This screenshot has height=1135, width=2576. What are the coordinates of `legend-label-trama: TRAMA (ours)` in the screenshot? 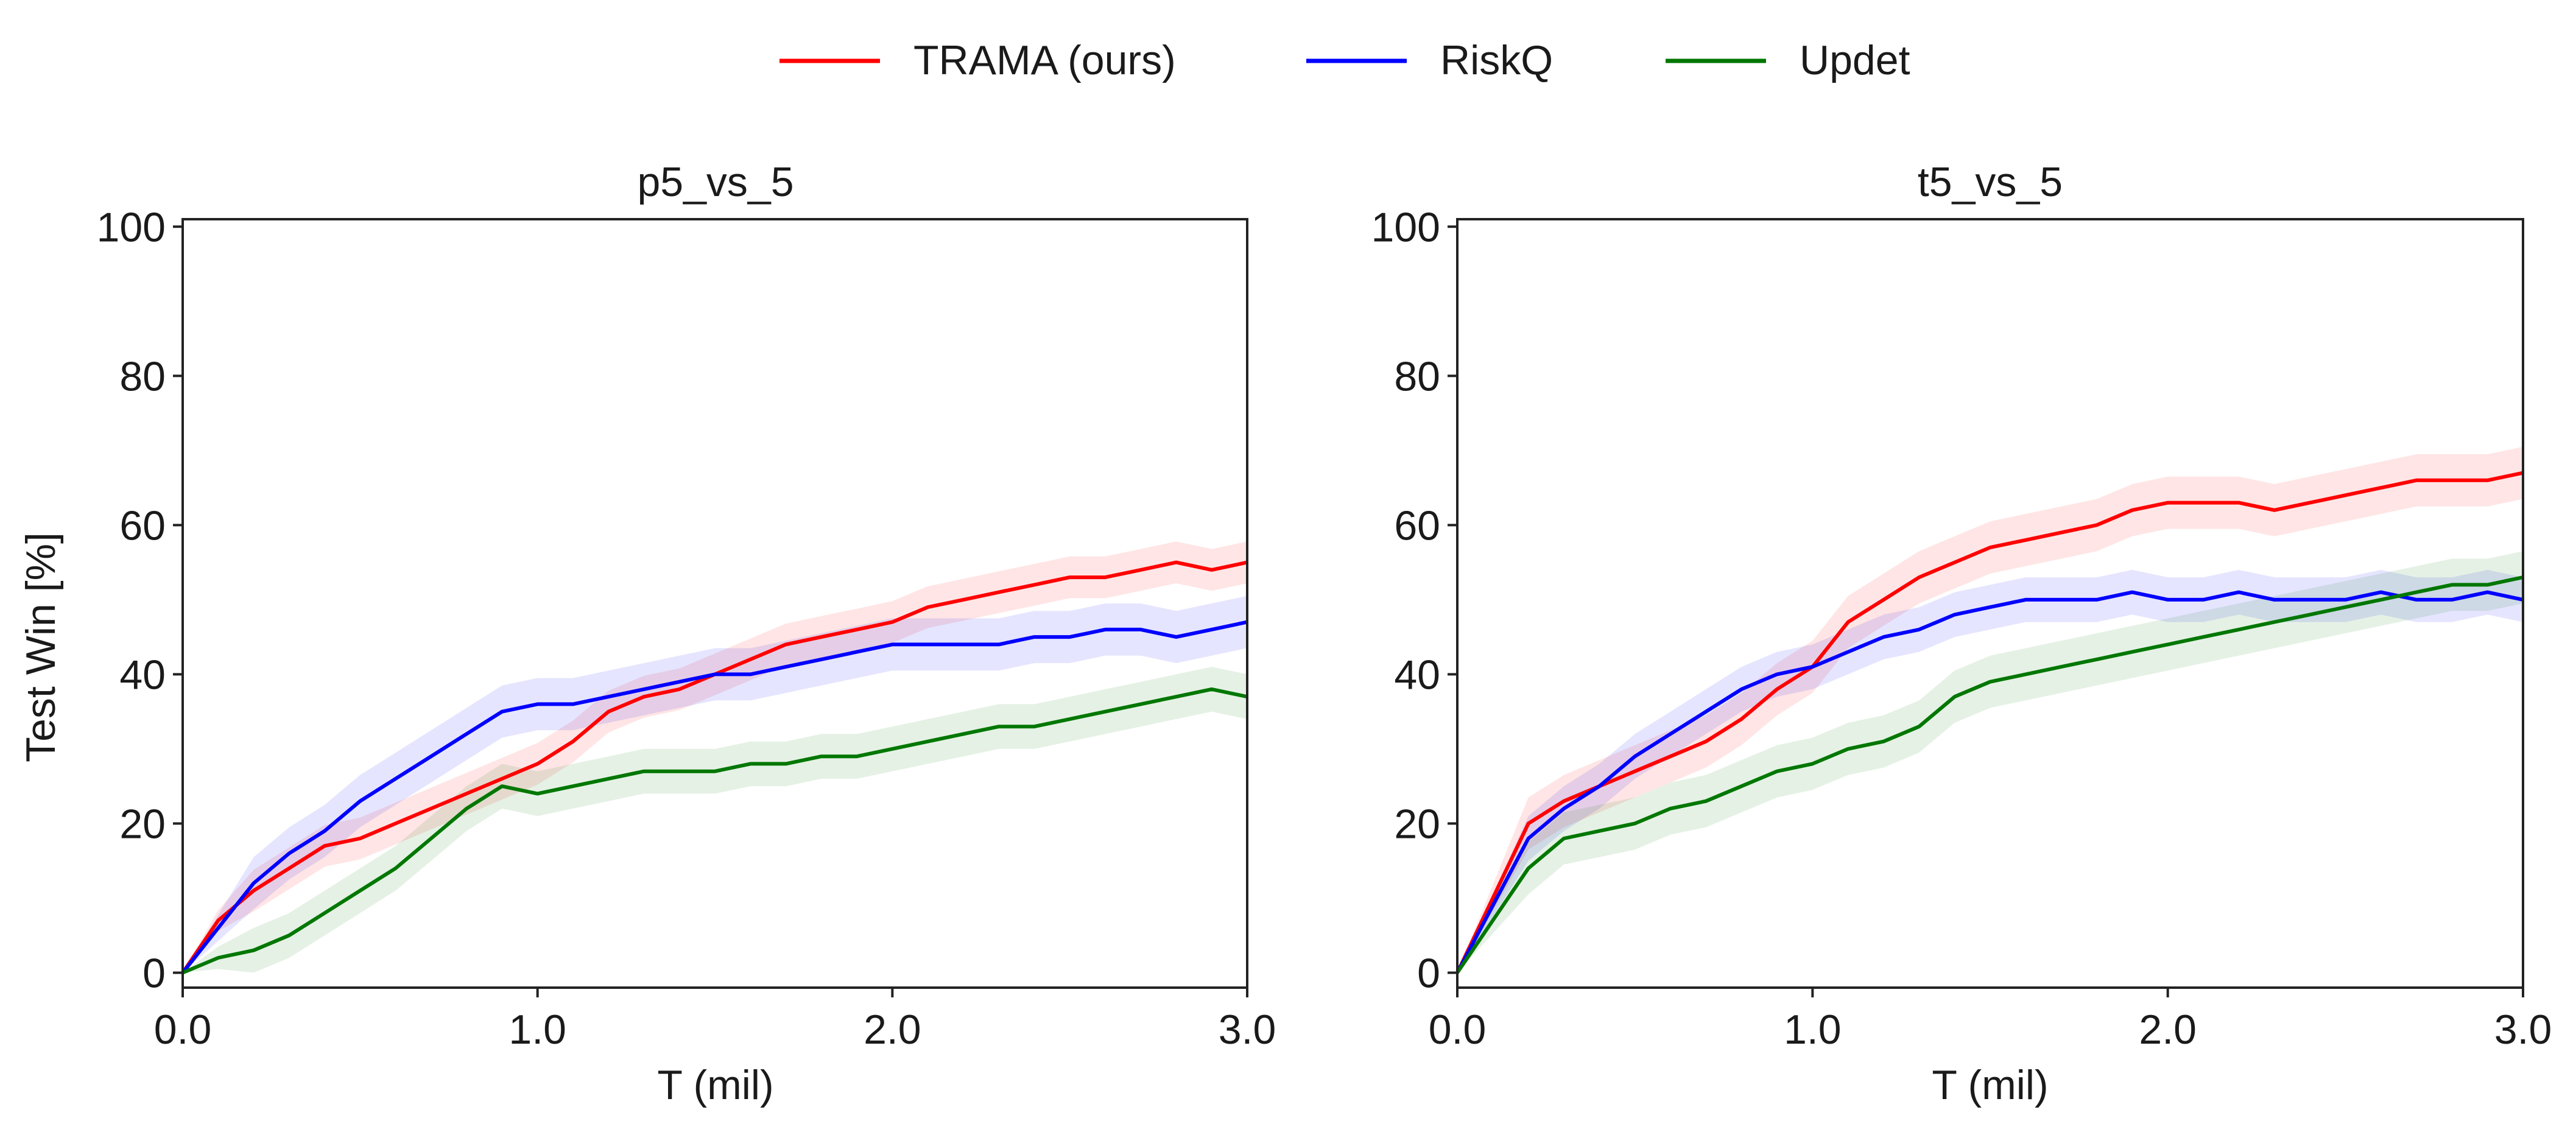 It's located at (1044, 60).